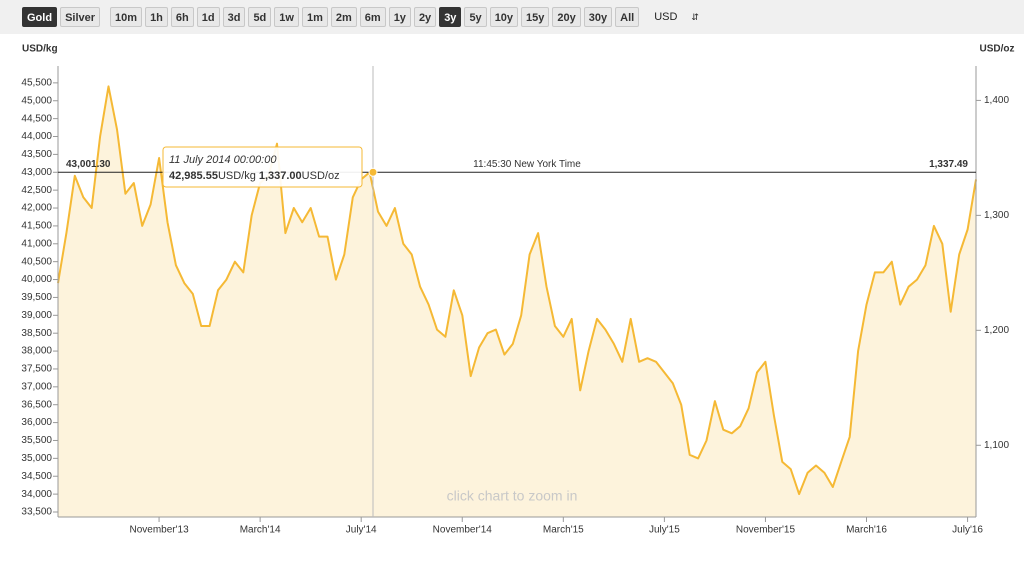  Describe the element at coordinates (463, 530) in the screenshot. I see `x-tick-label: November'14` at that location.